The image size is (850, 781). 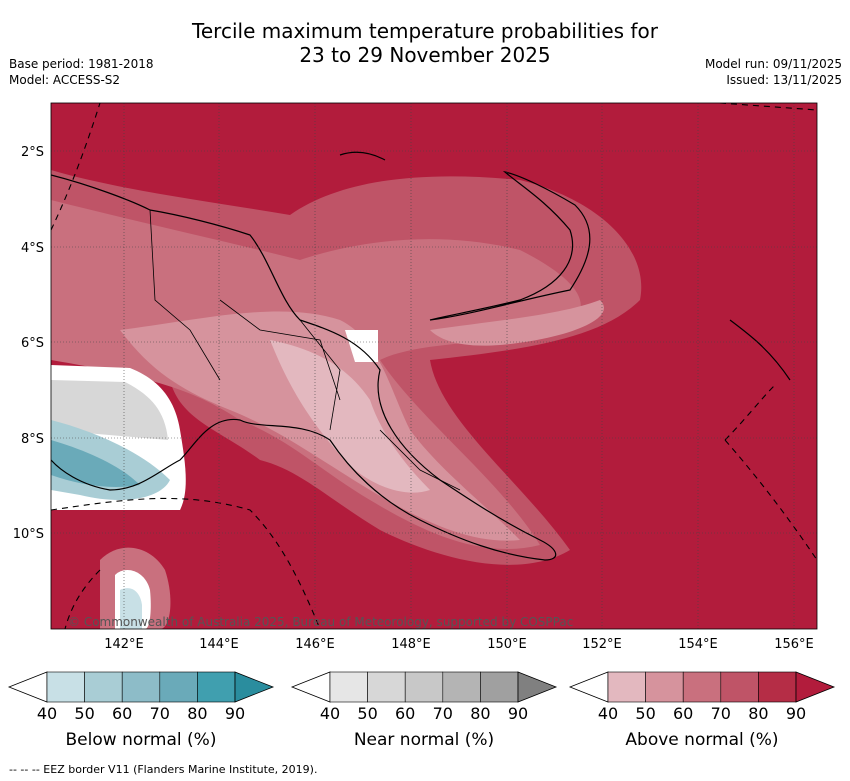 I want to click on below-normal-legend-low-arrow, so click(x=27, y=687).